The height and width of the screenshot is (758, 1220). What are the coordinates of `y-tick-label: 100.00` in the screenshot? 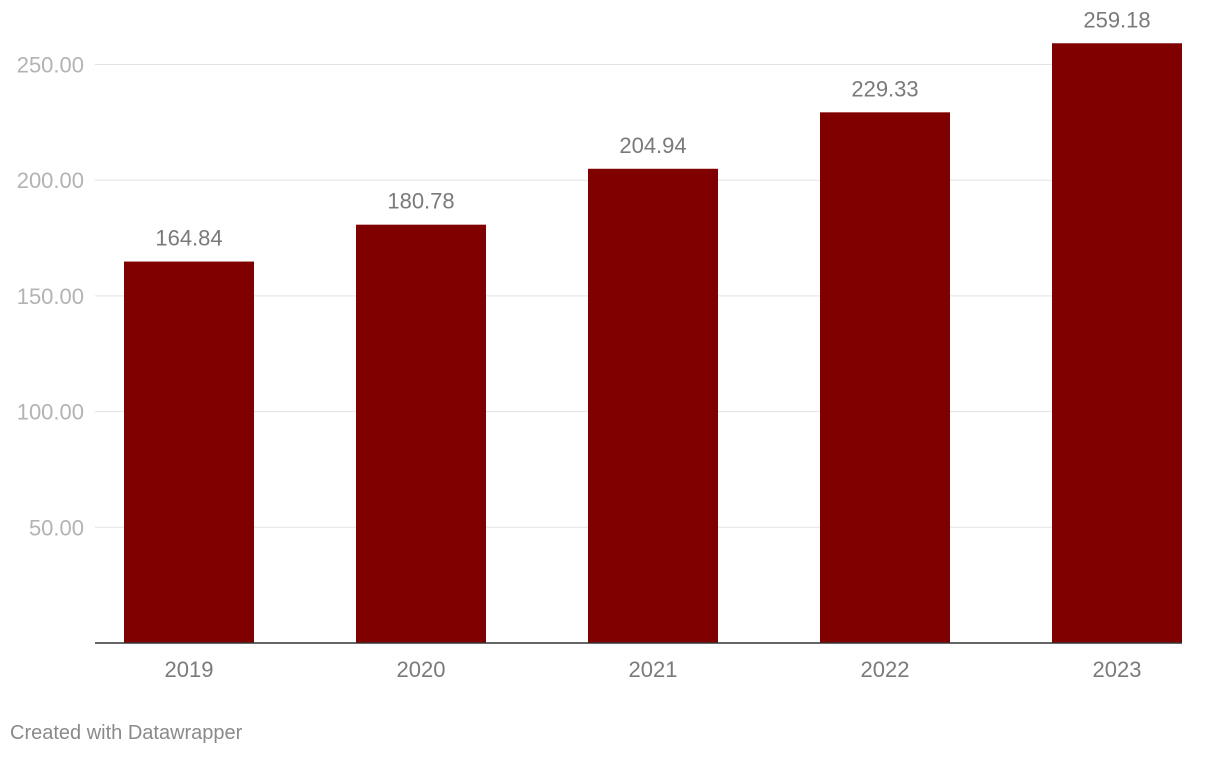 It's located at (50, 412).